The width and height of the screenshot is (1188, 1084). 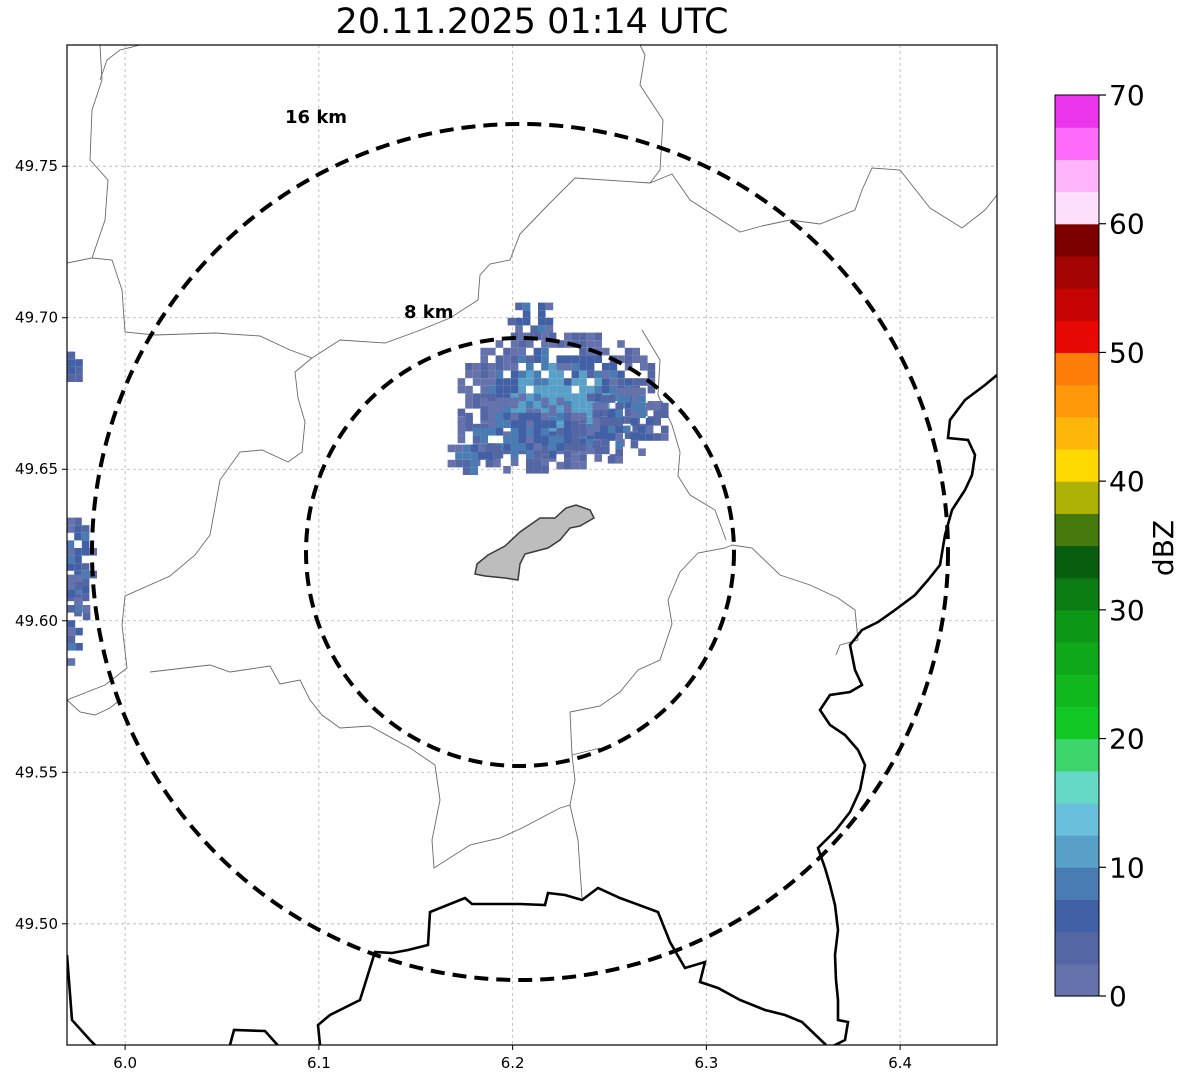 What do you see at coordinates (1127, 352) in the screenshot?
I see `colorbar-tick-label: 50` at bounding box center [1127, 352].